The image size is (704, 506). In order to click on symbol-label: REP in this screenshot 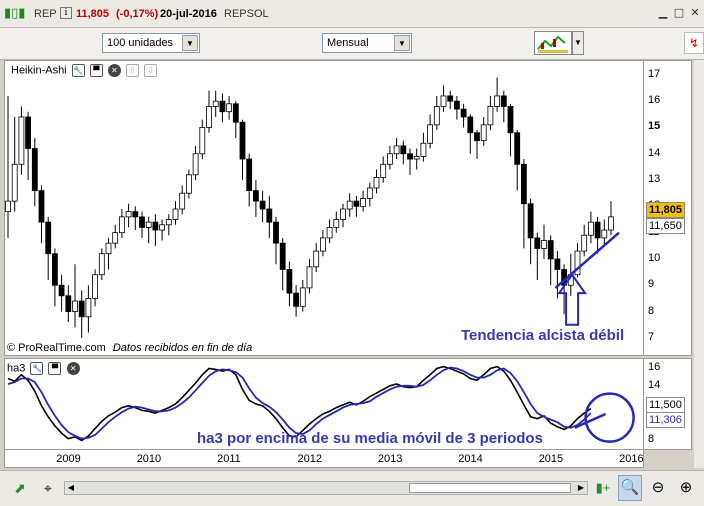, I will do `click(45, 14)`.